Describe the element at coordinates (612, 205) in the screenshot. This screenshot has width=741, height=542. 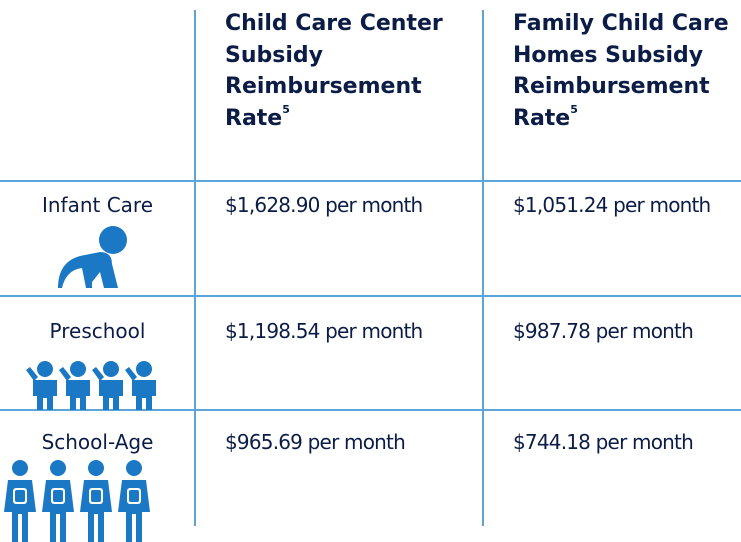
I see `cell: $1,051.24 per month` at that location.